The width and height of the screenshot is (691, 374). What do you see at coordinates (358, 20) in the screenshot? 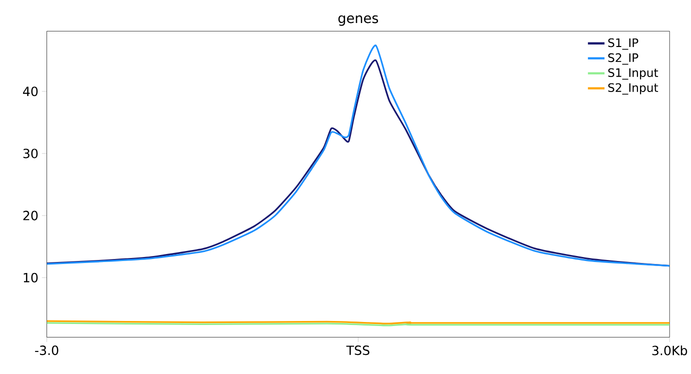
I see `chart-title: genes` at bounding box center [358, 20].